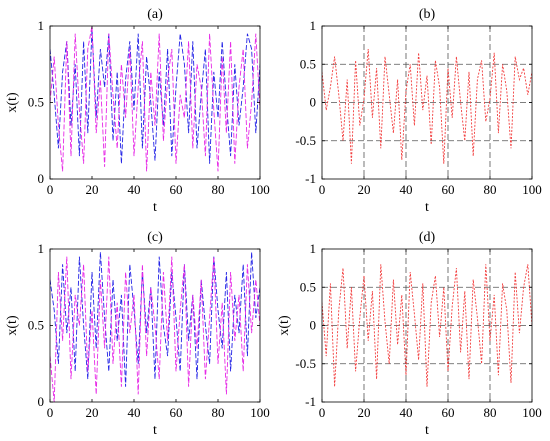 This screenshot has width=550, height=441. Describe the element at coordinates (155, 14) in the screenshot. I see `panel-title: (a)` at that location.